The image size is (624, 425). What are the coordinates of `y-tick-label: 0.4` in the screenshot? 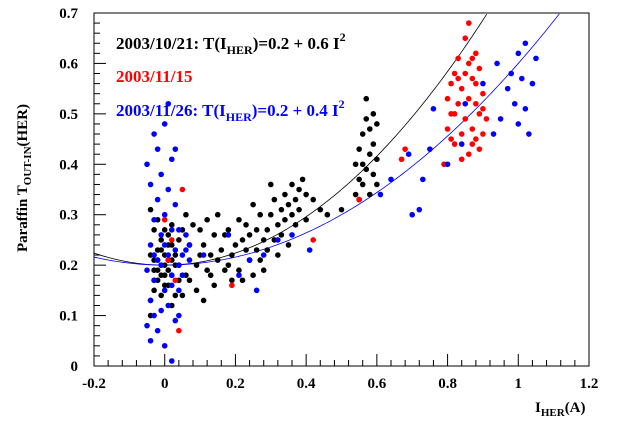 It's located at (68, 165).